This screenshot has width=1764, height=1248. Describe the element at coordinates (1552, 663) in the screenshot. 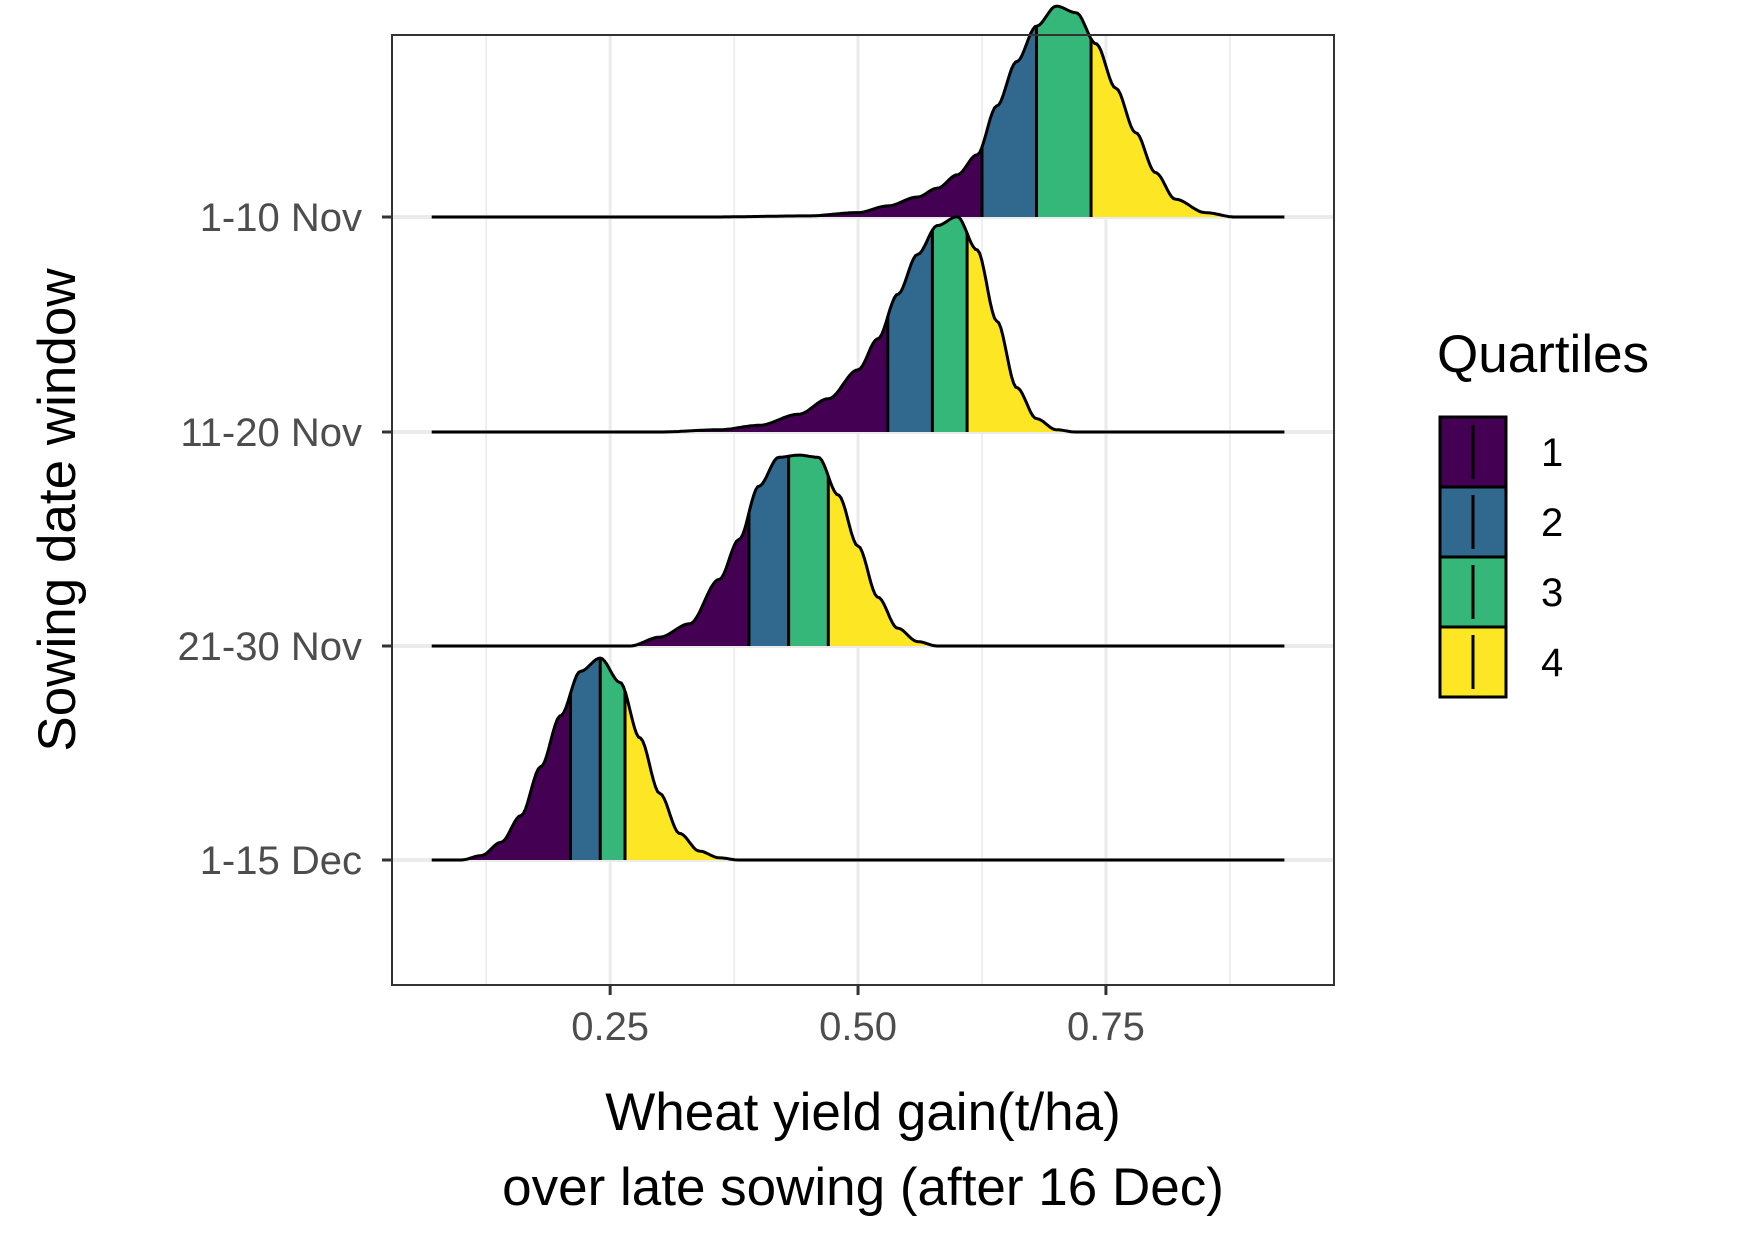

I see `legend-label-4: 4` at that location.